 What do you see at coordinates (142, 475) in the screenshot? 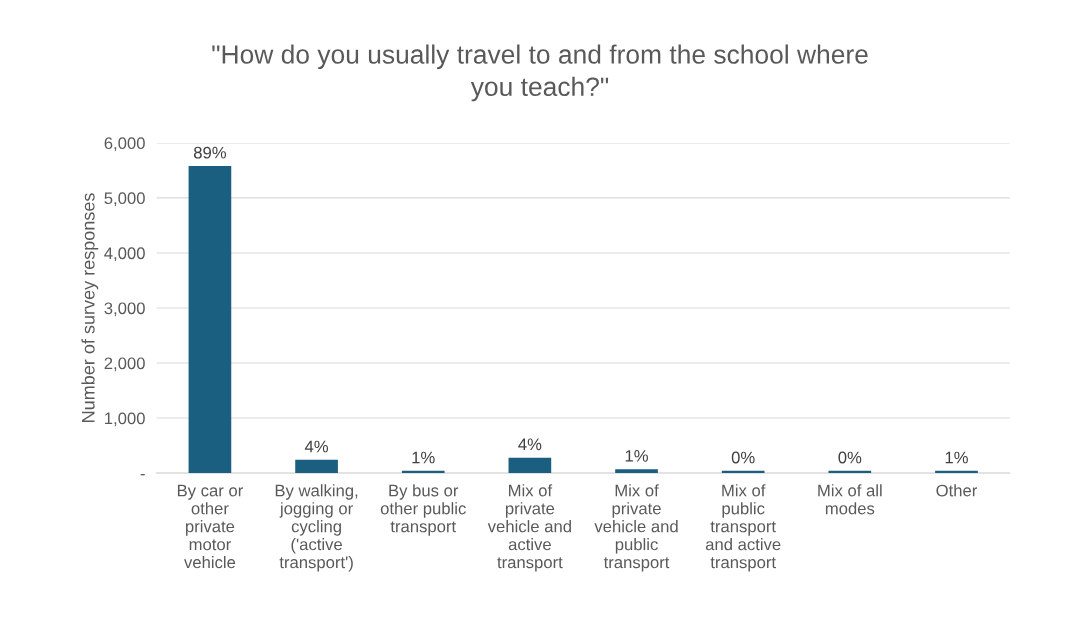
I see `y-tick-label: -` at bounding box center [142, 475].